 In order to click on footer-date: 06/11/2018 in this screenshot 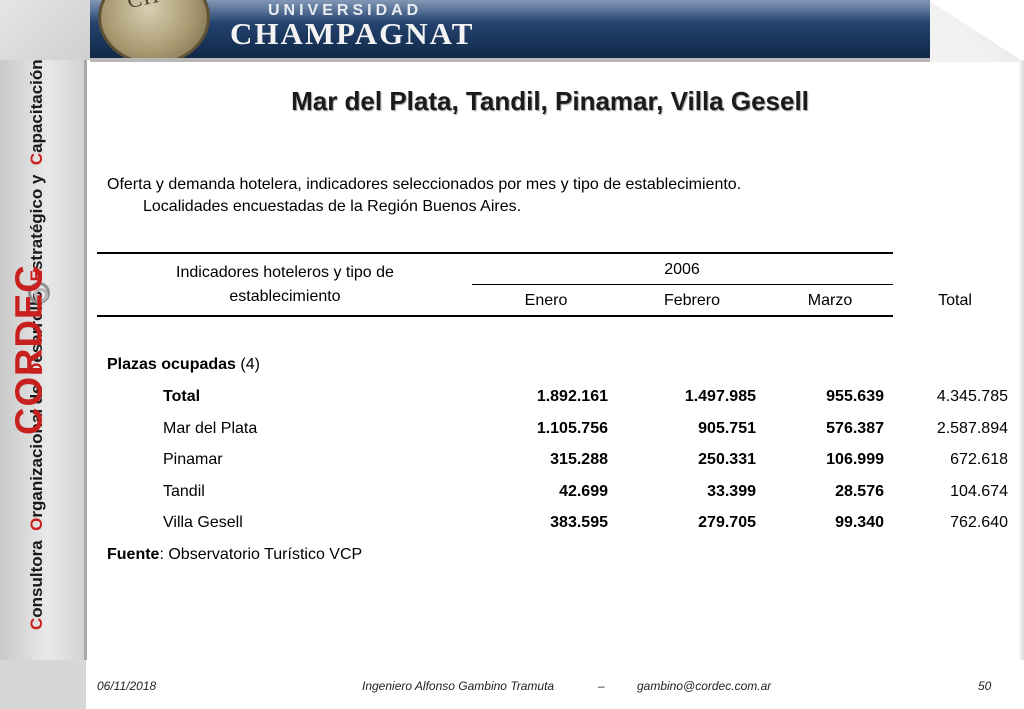, I will do `click(127, 686)`.